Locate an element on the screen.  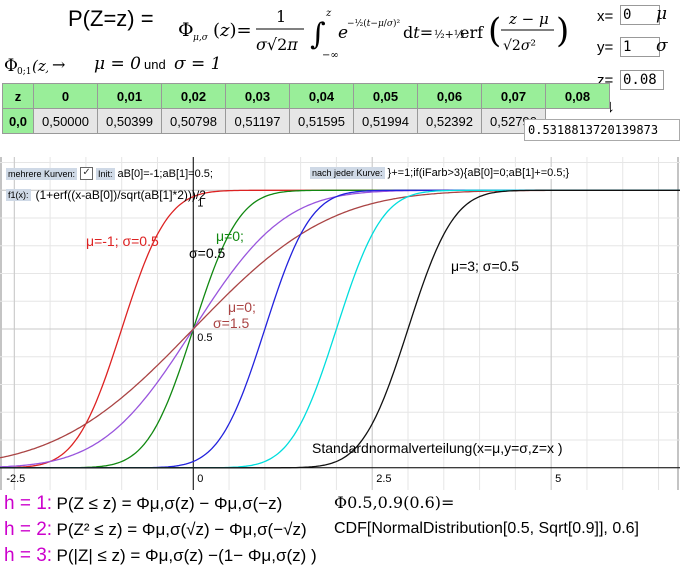
f1-input: (1+erf((x-aB[0])/sqrt(aB[1]*2)))/2 is located at coordinates (120, 195).